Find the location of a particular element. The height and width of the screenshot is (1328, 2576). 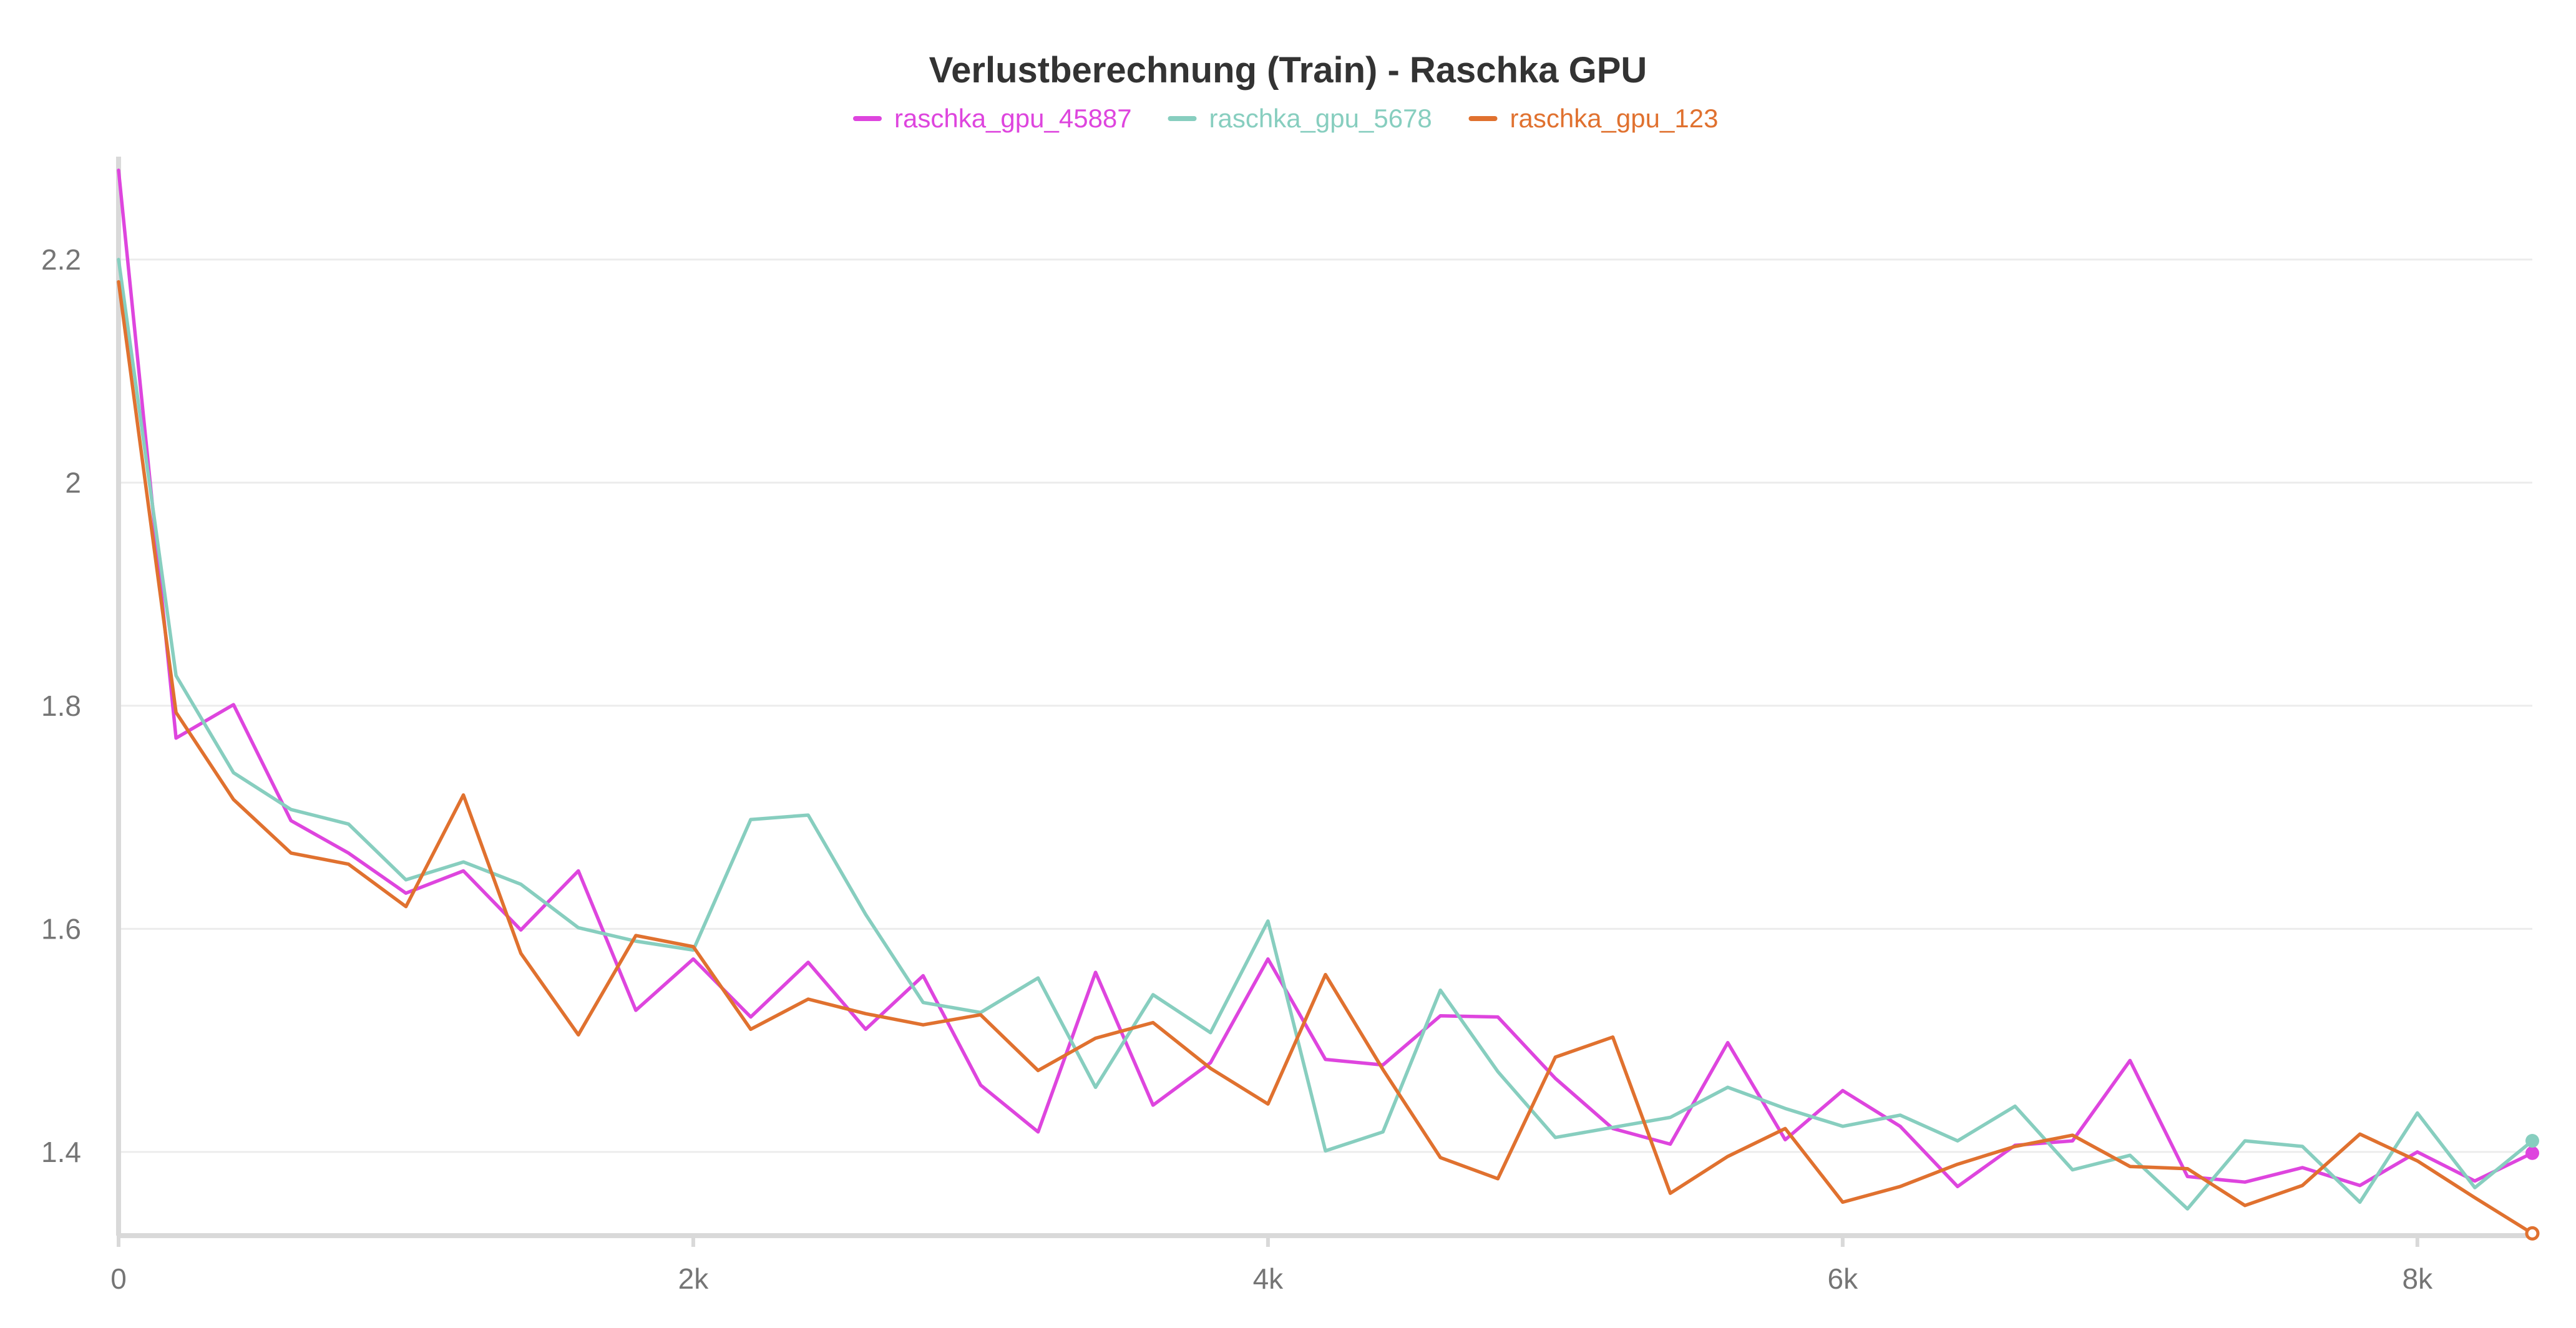

x-axis-ticks: 0 2k 4k 6k 8k is located at coordinates (1271, 1265).